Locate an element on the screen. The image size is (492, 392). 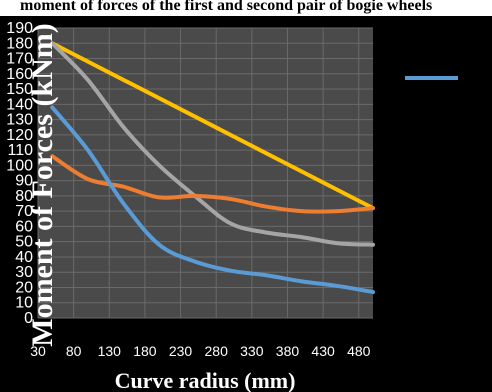
y-tick-label: 50 is located at coordinates (24, 242).